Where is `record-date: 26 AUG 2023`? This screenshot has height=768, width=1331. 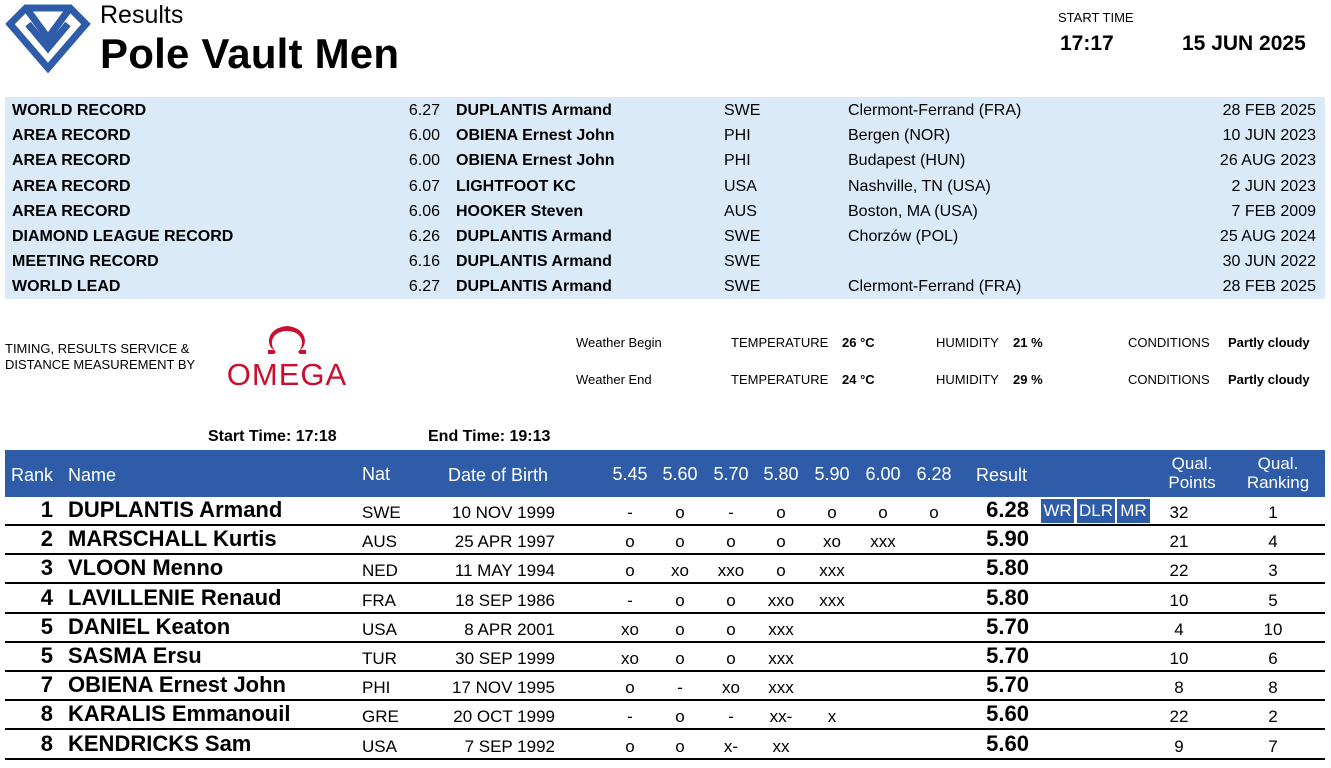
record-date: 26 AUG 2023 is located at coordinates (1267, 161).